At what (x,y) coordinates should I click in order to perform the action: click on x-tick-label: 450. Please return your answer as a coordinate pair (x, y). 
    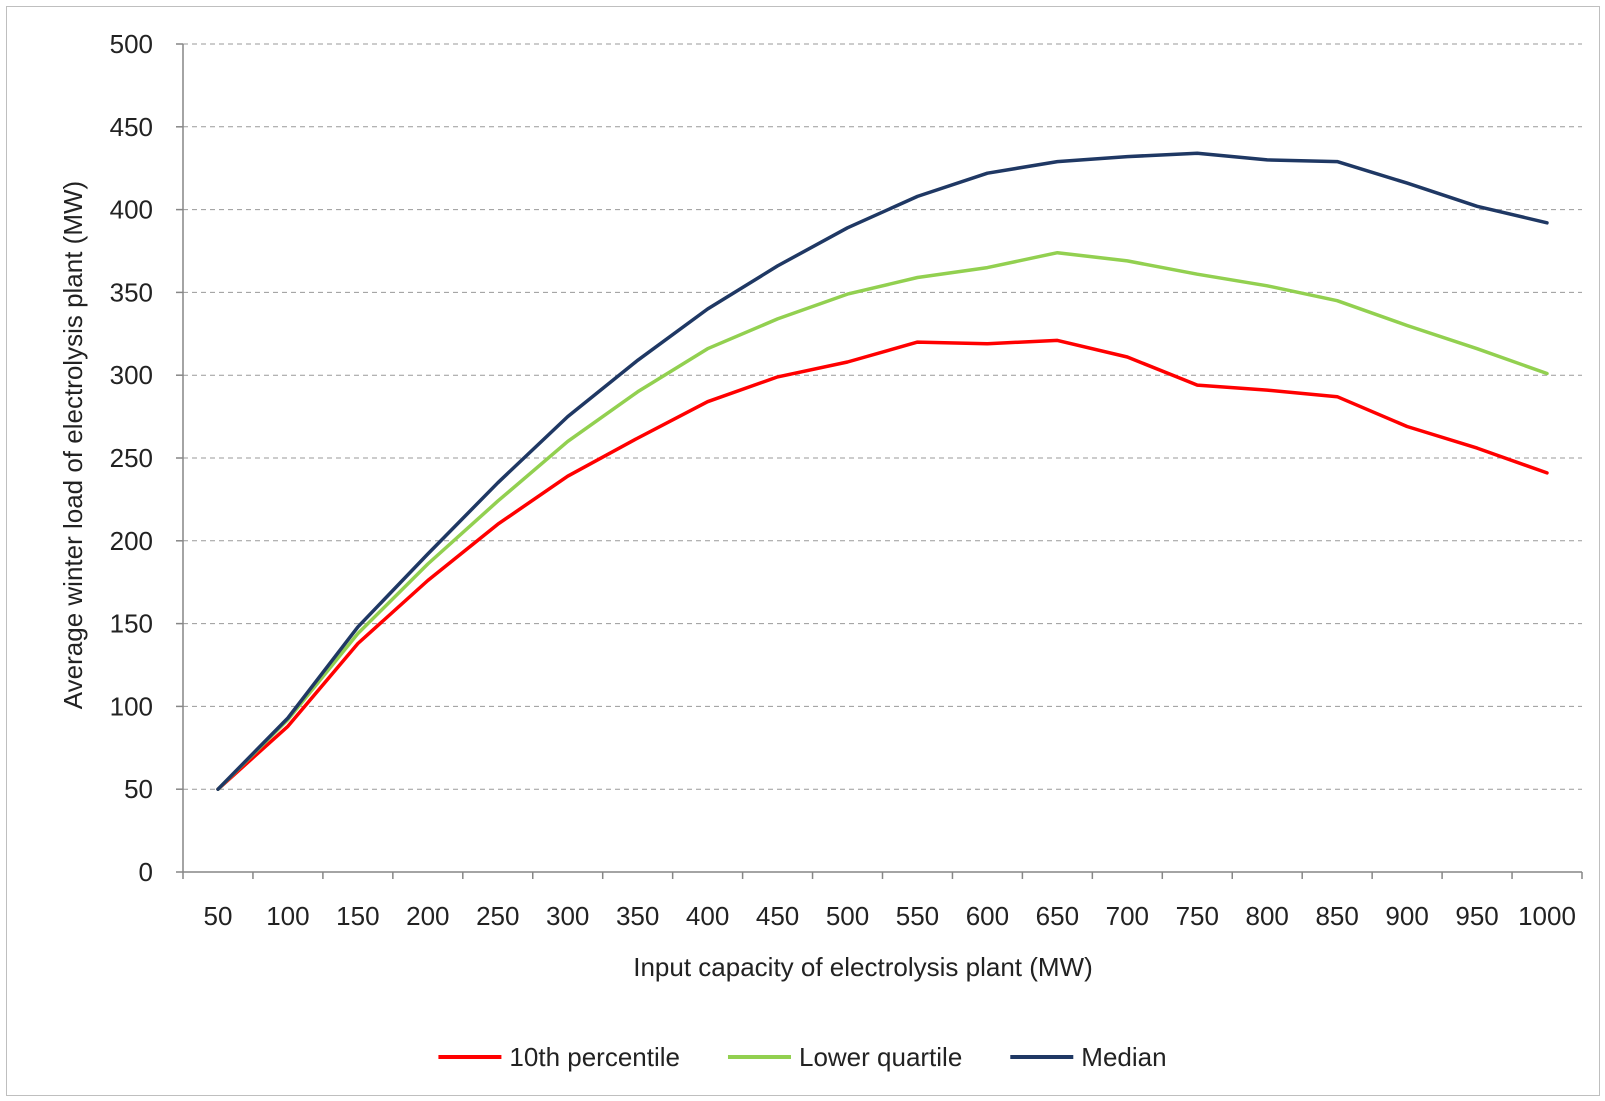
    Looking at the image, I should click on (777, 916).